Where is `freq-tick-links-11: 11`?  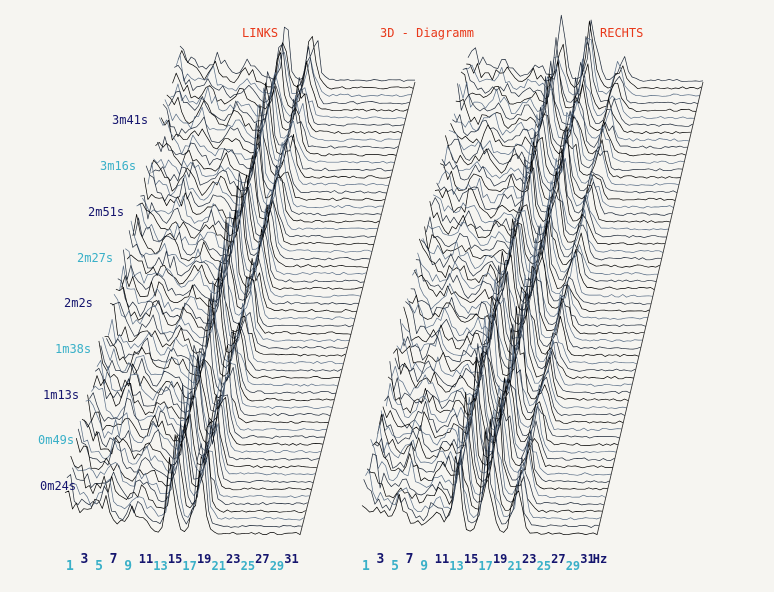 freq-tick-links-11: 11 is located at coordinates (146, 559).